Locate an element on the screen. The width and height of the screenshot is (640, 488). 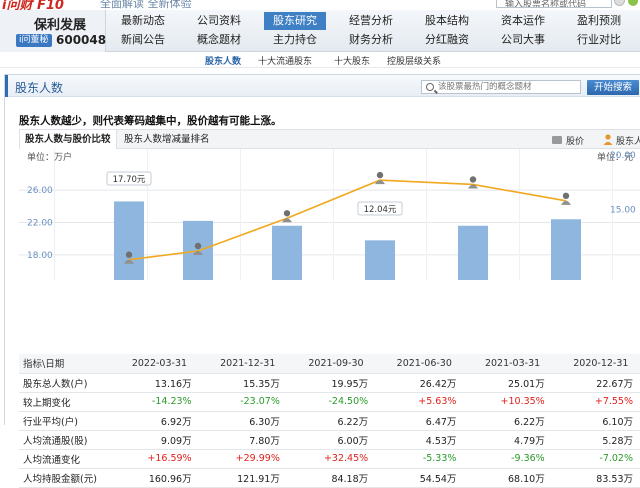
table-cell: -7.02% is located at coordinates (598, 459).